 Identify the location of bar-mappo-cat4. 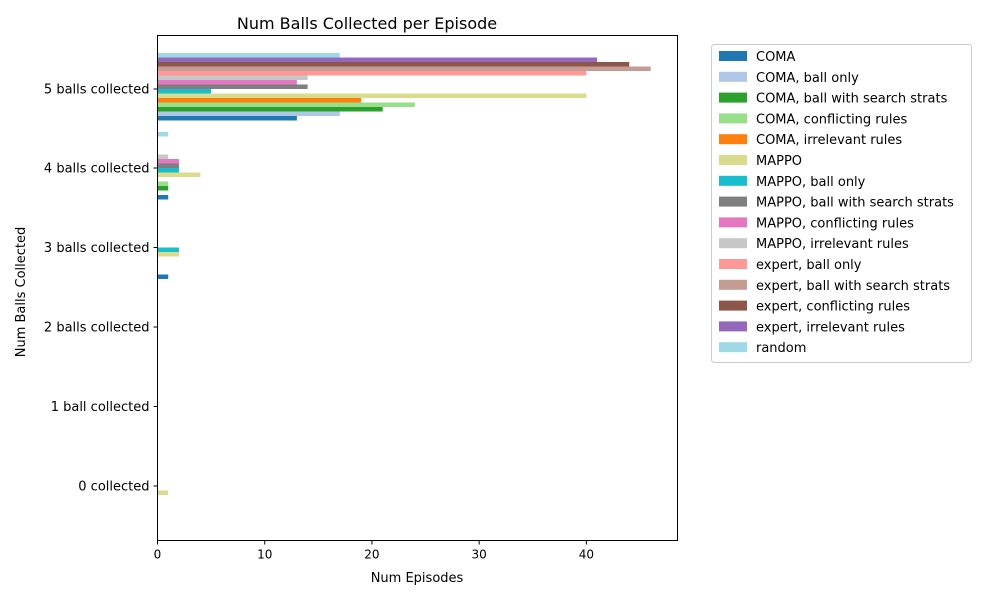
(179, 174).